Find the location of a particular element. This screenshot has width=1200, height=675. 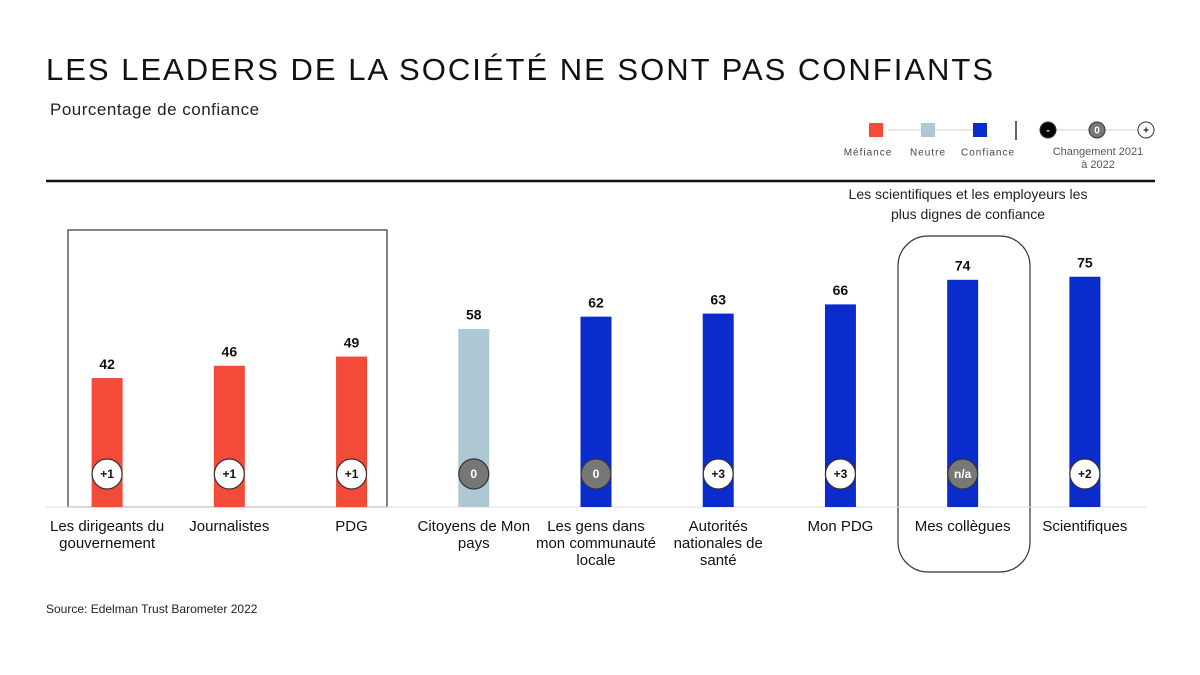

legend-label: Neutre is located at coordinates (928, 153).